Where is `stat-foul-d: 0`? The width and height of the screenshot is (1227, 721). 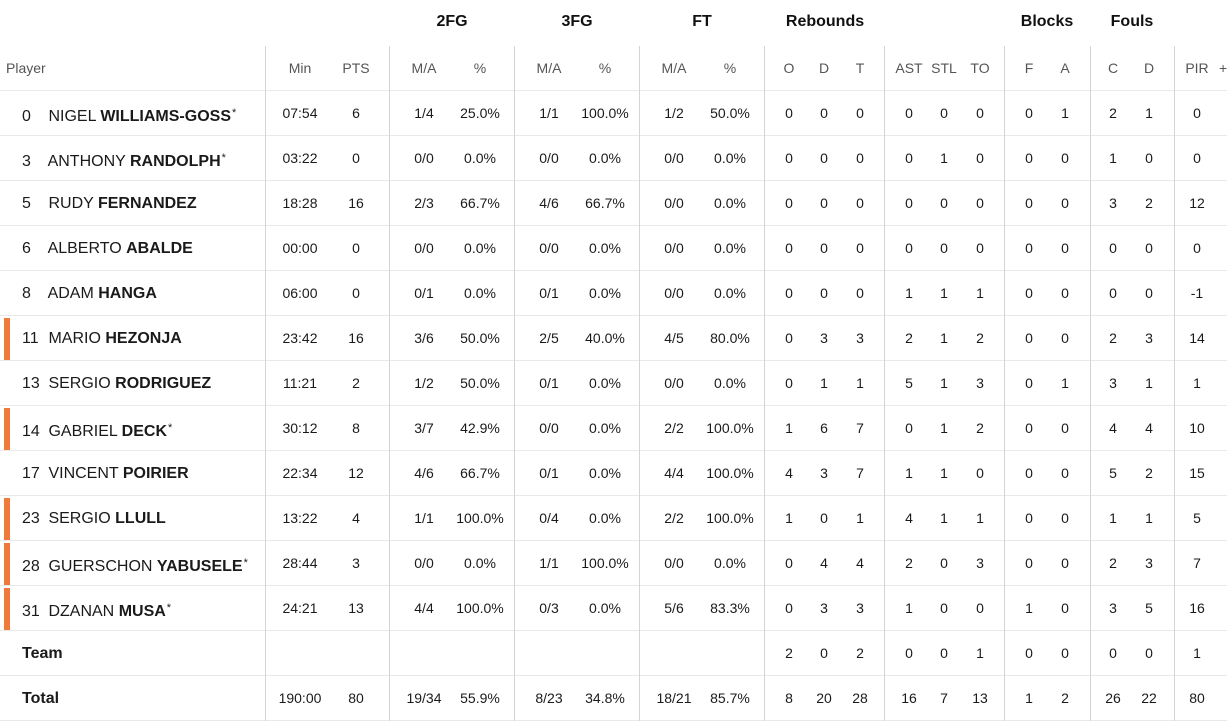
stat-foul-d: 0 is located at coordinates (1149, 653).